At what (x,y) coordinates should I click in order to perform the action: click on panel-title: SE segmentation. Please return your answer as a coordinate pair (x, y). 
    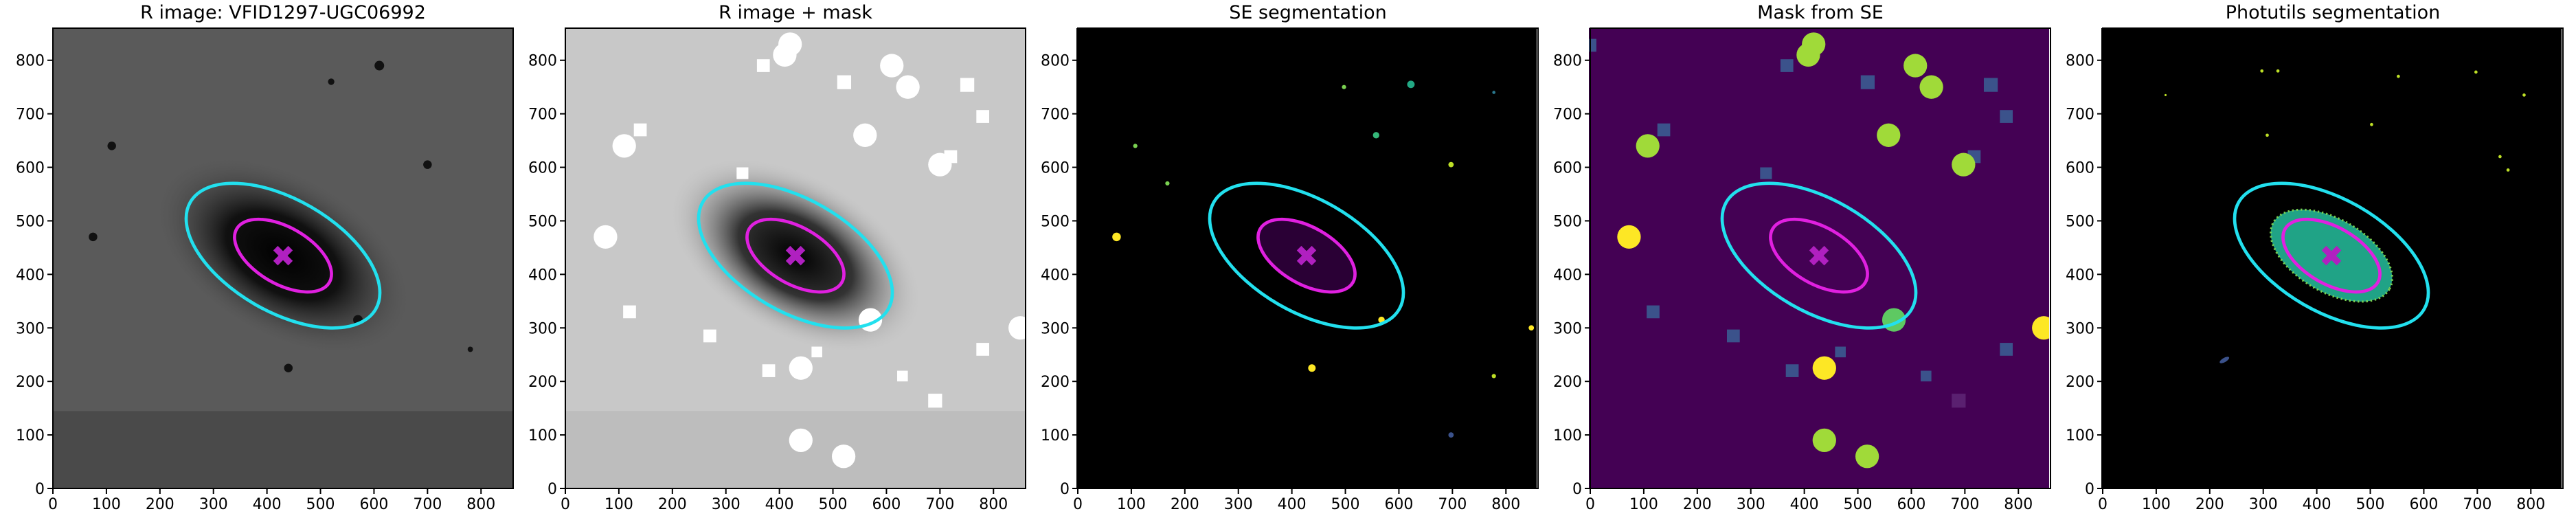
    Looking at the image, I should click on (1307, 12).